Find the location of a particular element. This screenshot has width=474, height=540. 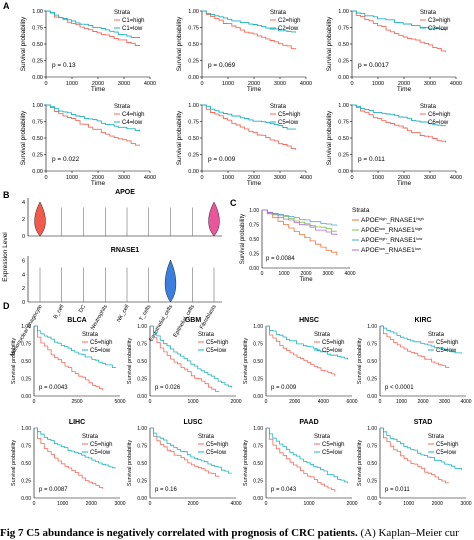

p-value: p = 0.009 is located at coordinates (222, 159).